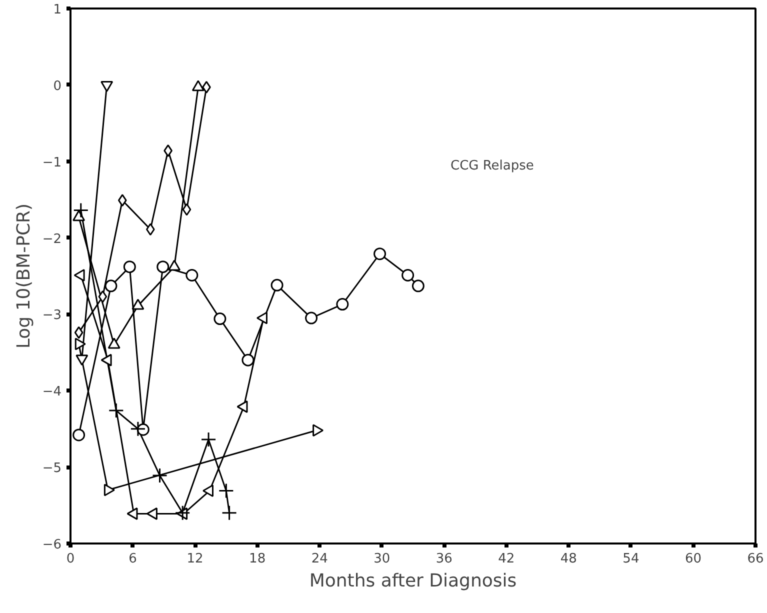  I want to click on x-tick-label: 54, so click(631, 559).